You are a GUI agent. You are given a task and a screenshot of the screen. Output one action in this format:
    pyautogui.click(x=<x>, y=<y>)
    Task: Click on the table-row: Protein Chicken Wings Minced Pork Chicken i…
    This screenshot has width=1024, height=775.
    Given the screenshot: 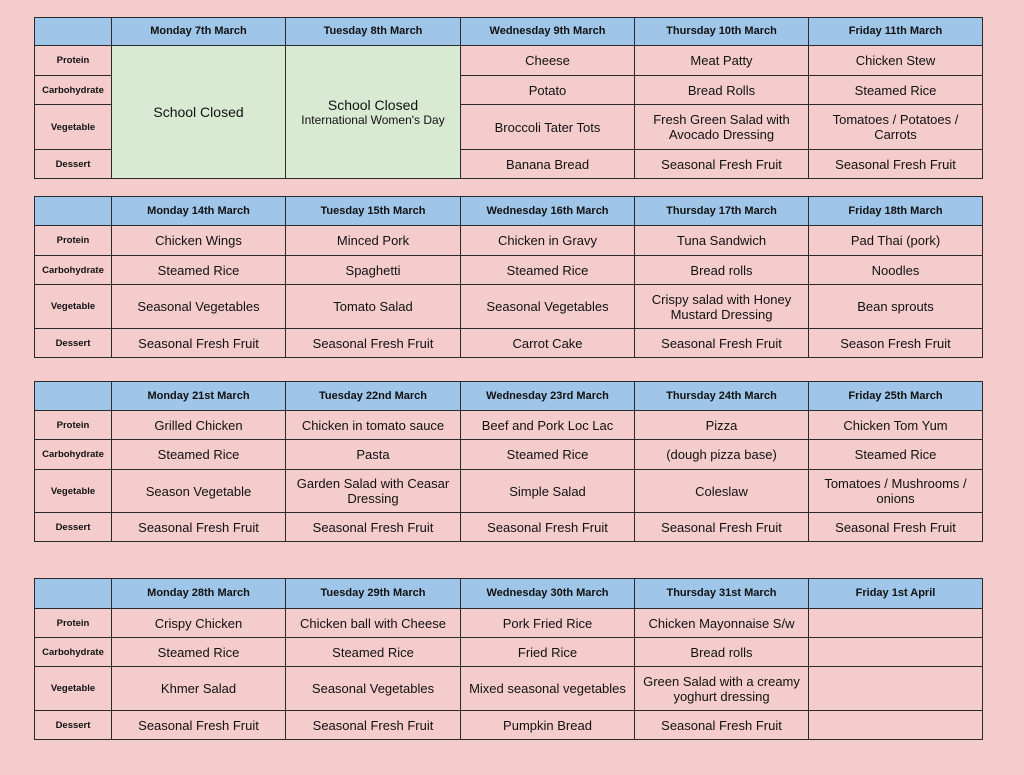 What is the action you would take?
    pyautogui.click(x=508, y=240)
    